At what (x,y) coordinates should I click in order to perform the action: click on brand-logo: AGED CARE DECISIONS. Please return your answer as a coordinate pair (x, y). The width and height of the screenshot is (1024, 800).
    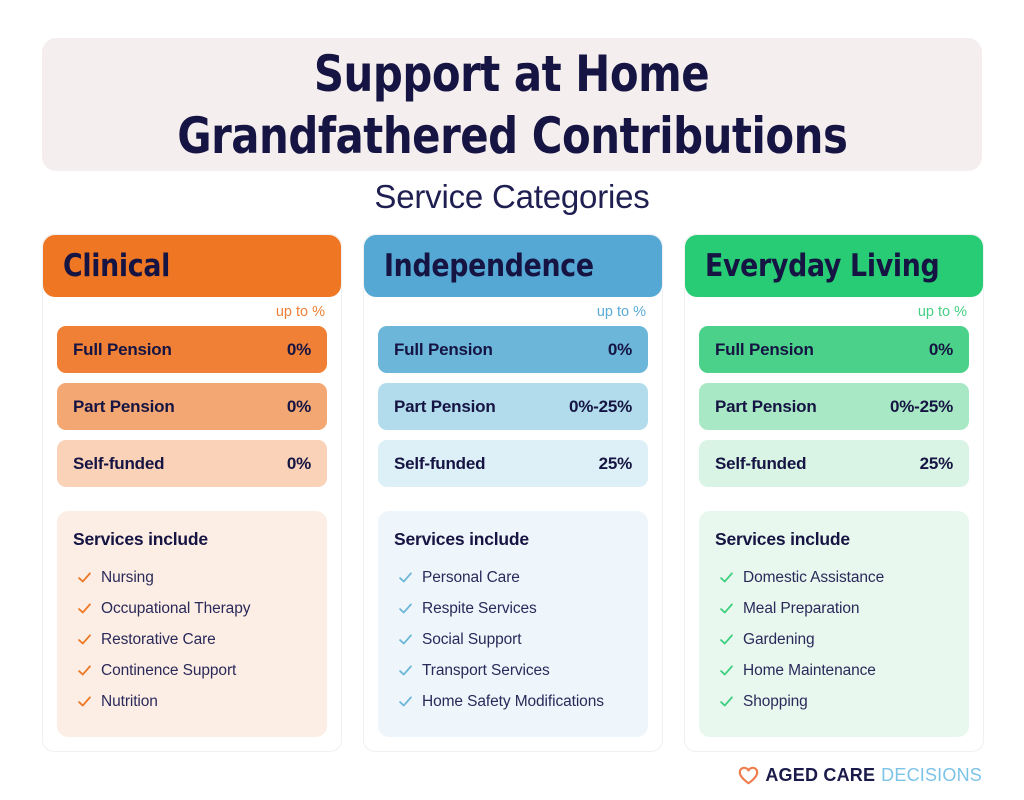
    Looking at the image, I should click on (860, 775).